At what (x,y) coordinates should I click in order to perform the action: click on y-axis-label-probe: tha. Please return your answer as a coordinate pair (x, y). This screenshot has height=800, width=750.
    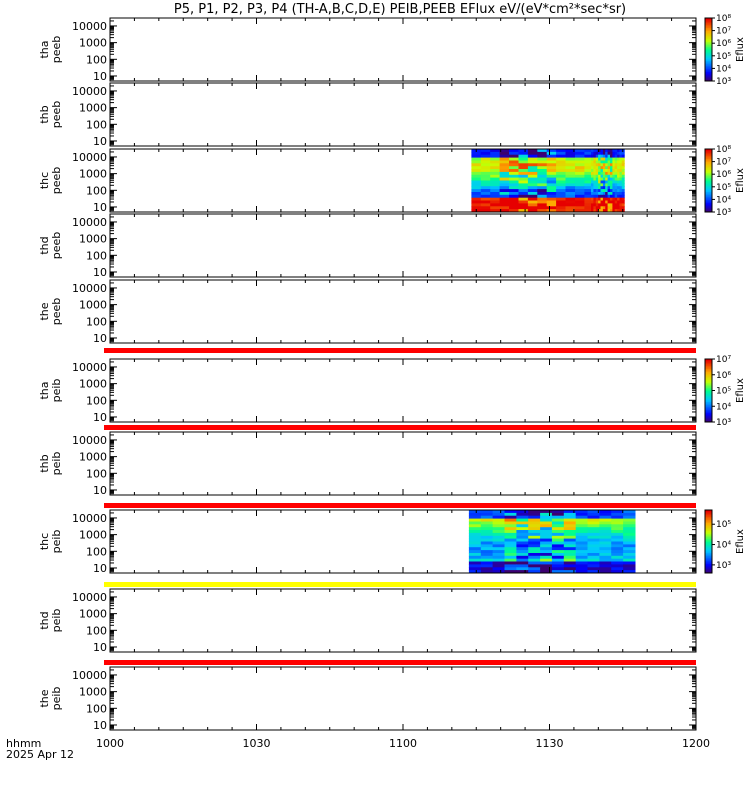
    Looking at the image, I should click on (44, 49).